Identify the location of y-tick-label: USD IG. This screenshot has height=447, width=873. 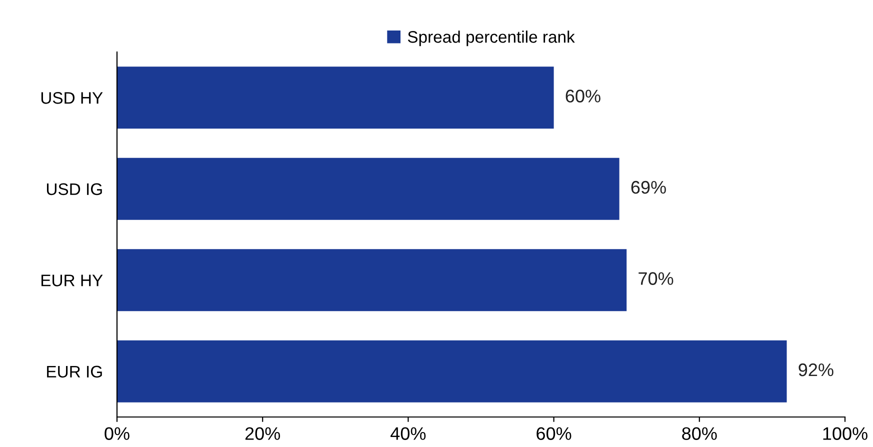
(74, 189).